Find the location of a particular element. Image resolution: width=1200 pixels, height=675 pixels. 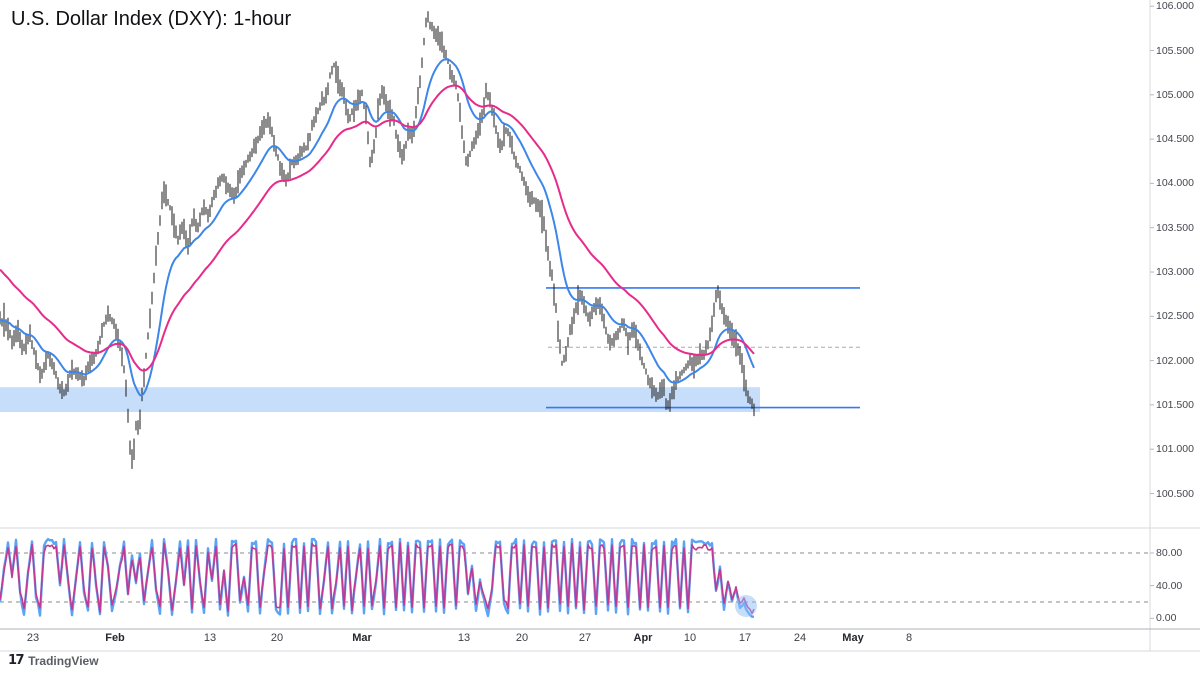

tradingview-logo-icon: 17 is located at coordinates (16, 660).